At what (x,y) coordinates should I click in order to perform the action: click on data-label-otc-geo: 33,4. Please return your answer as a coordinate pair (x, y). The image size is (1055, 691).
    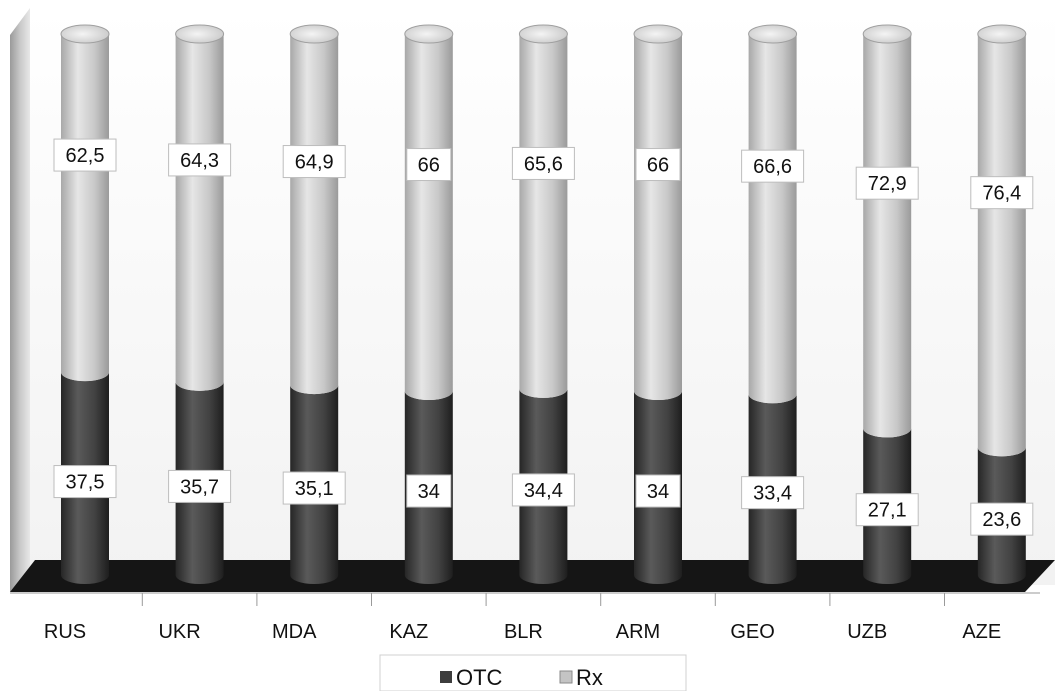
    Looking at the image, I should click on (773, 493).